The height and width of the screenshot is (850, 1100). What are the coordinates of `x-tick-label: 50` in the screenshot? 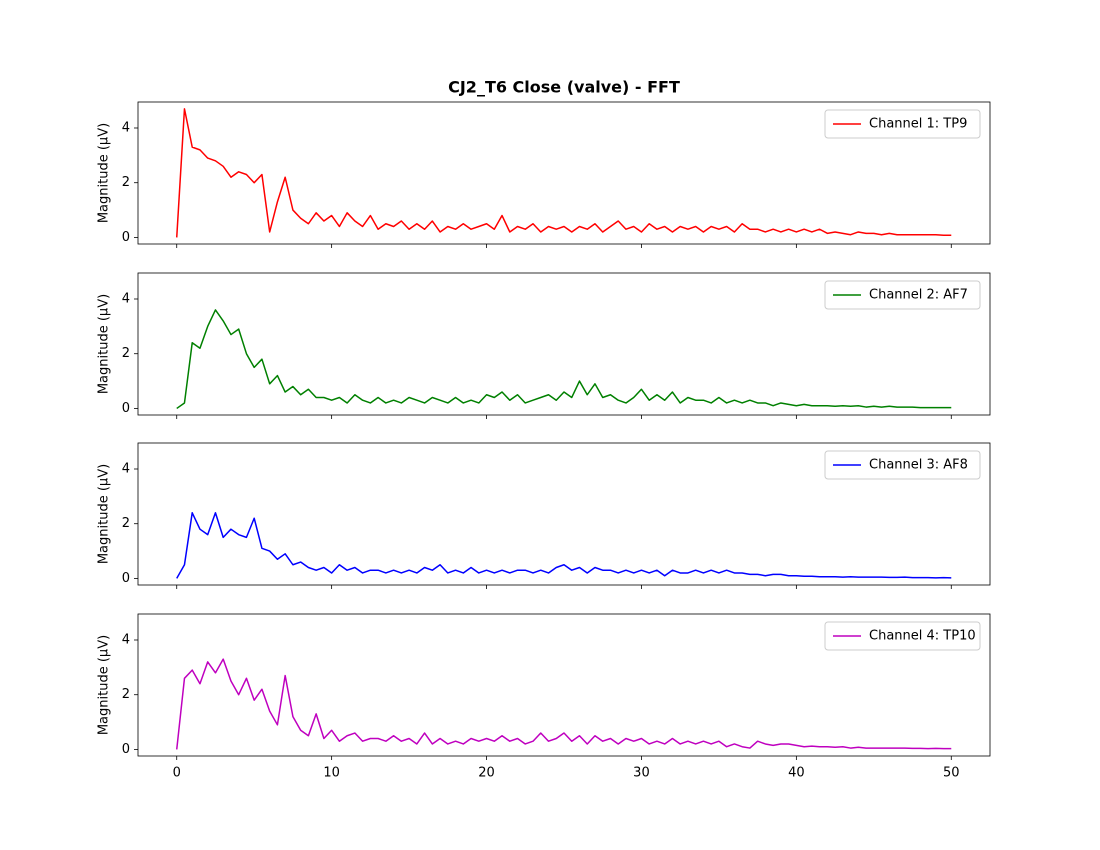 It's located at (951, 773).